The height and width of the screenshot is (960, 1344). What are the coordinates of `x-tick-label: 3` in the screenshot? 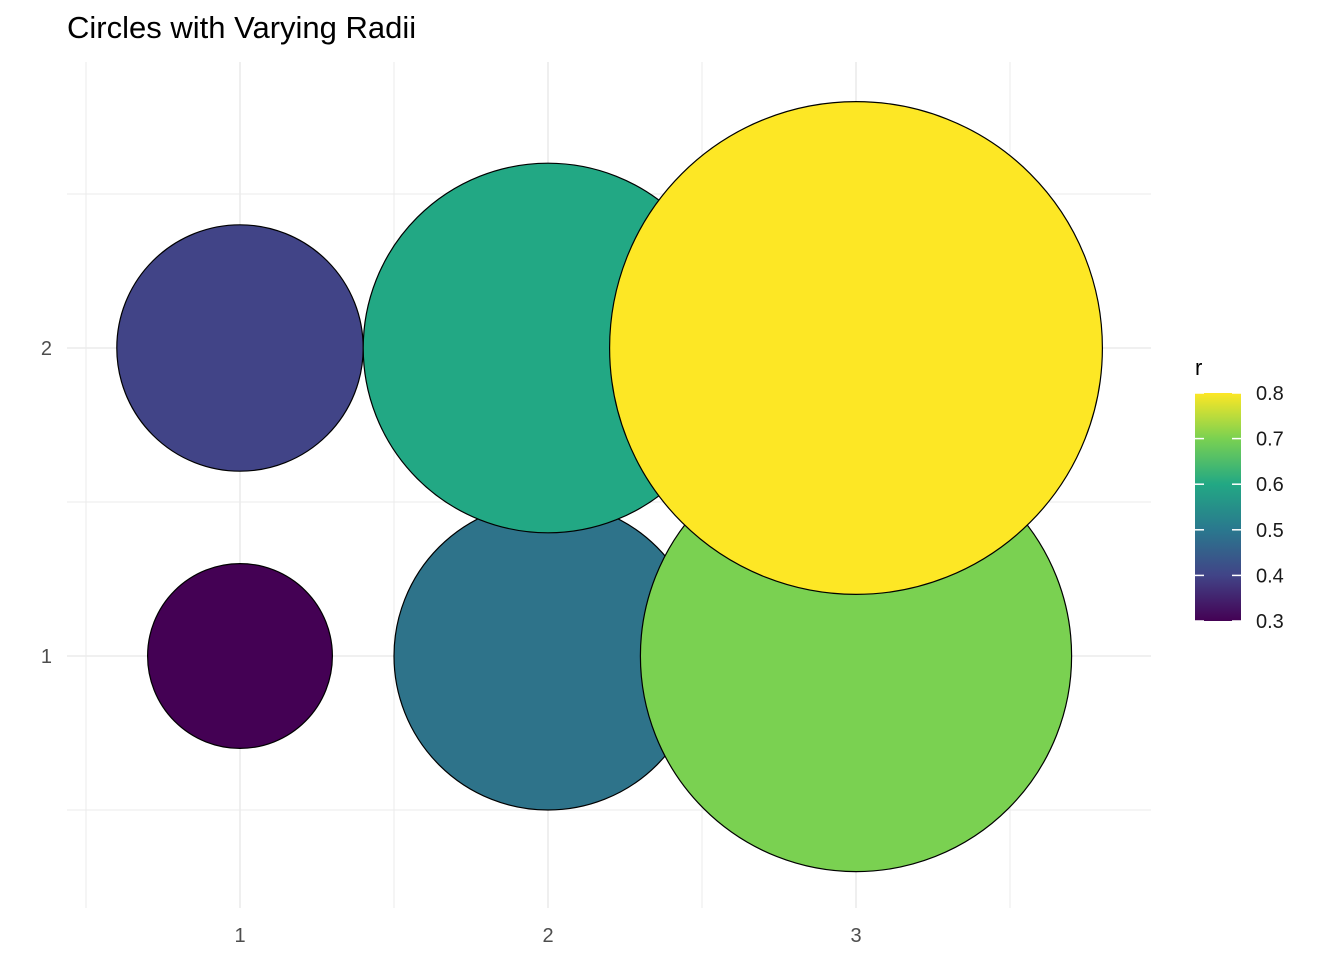 It's located at (855, 936).